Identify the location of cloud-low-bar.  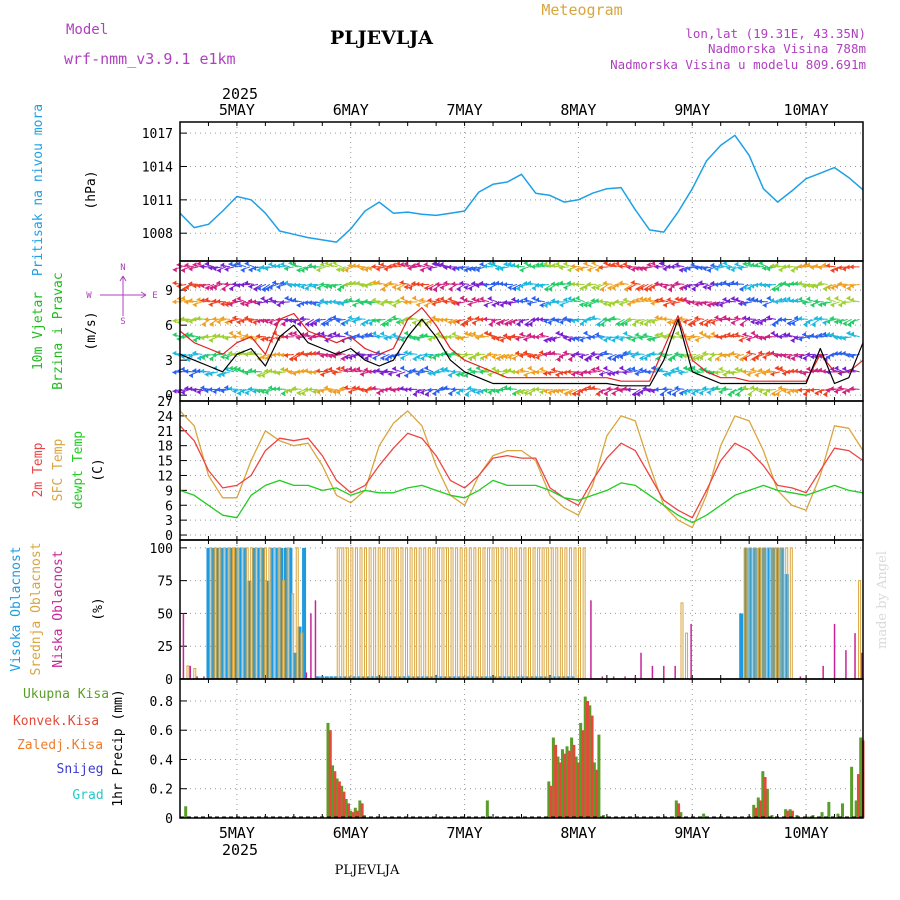
(183, 646).